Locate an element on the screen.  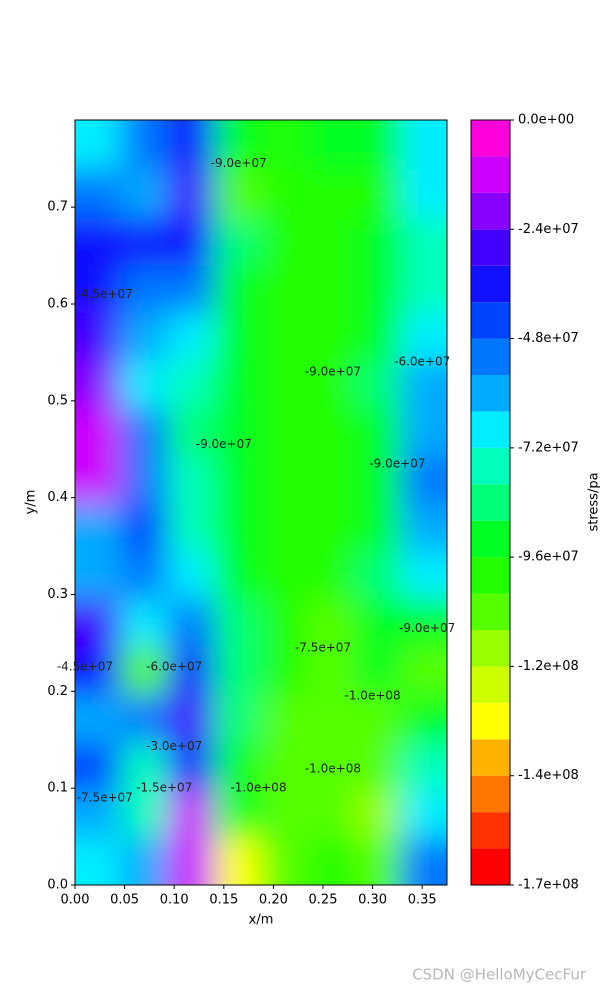
x-tick-label: 0.00 is located at coordinates (75, 900).